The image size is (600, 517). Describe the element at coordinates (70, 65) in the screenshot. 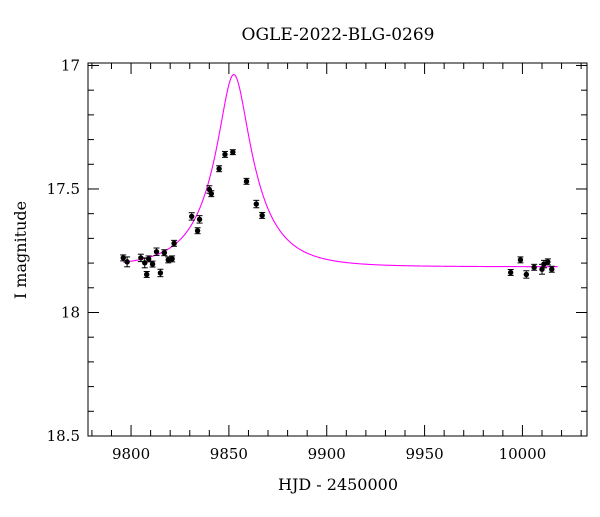

I see `y-tick-label: 17` at that location.